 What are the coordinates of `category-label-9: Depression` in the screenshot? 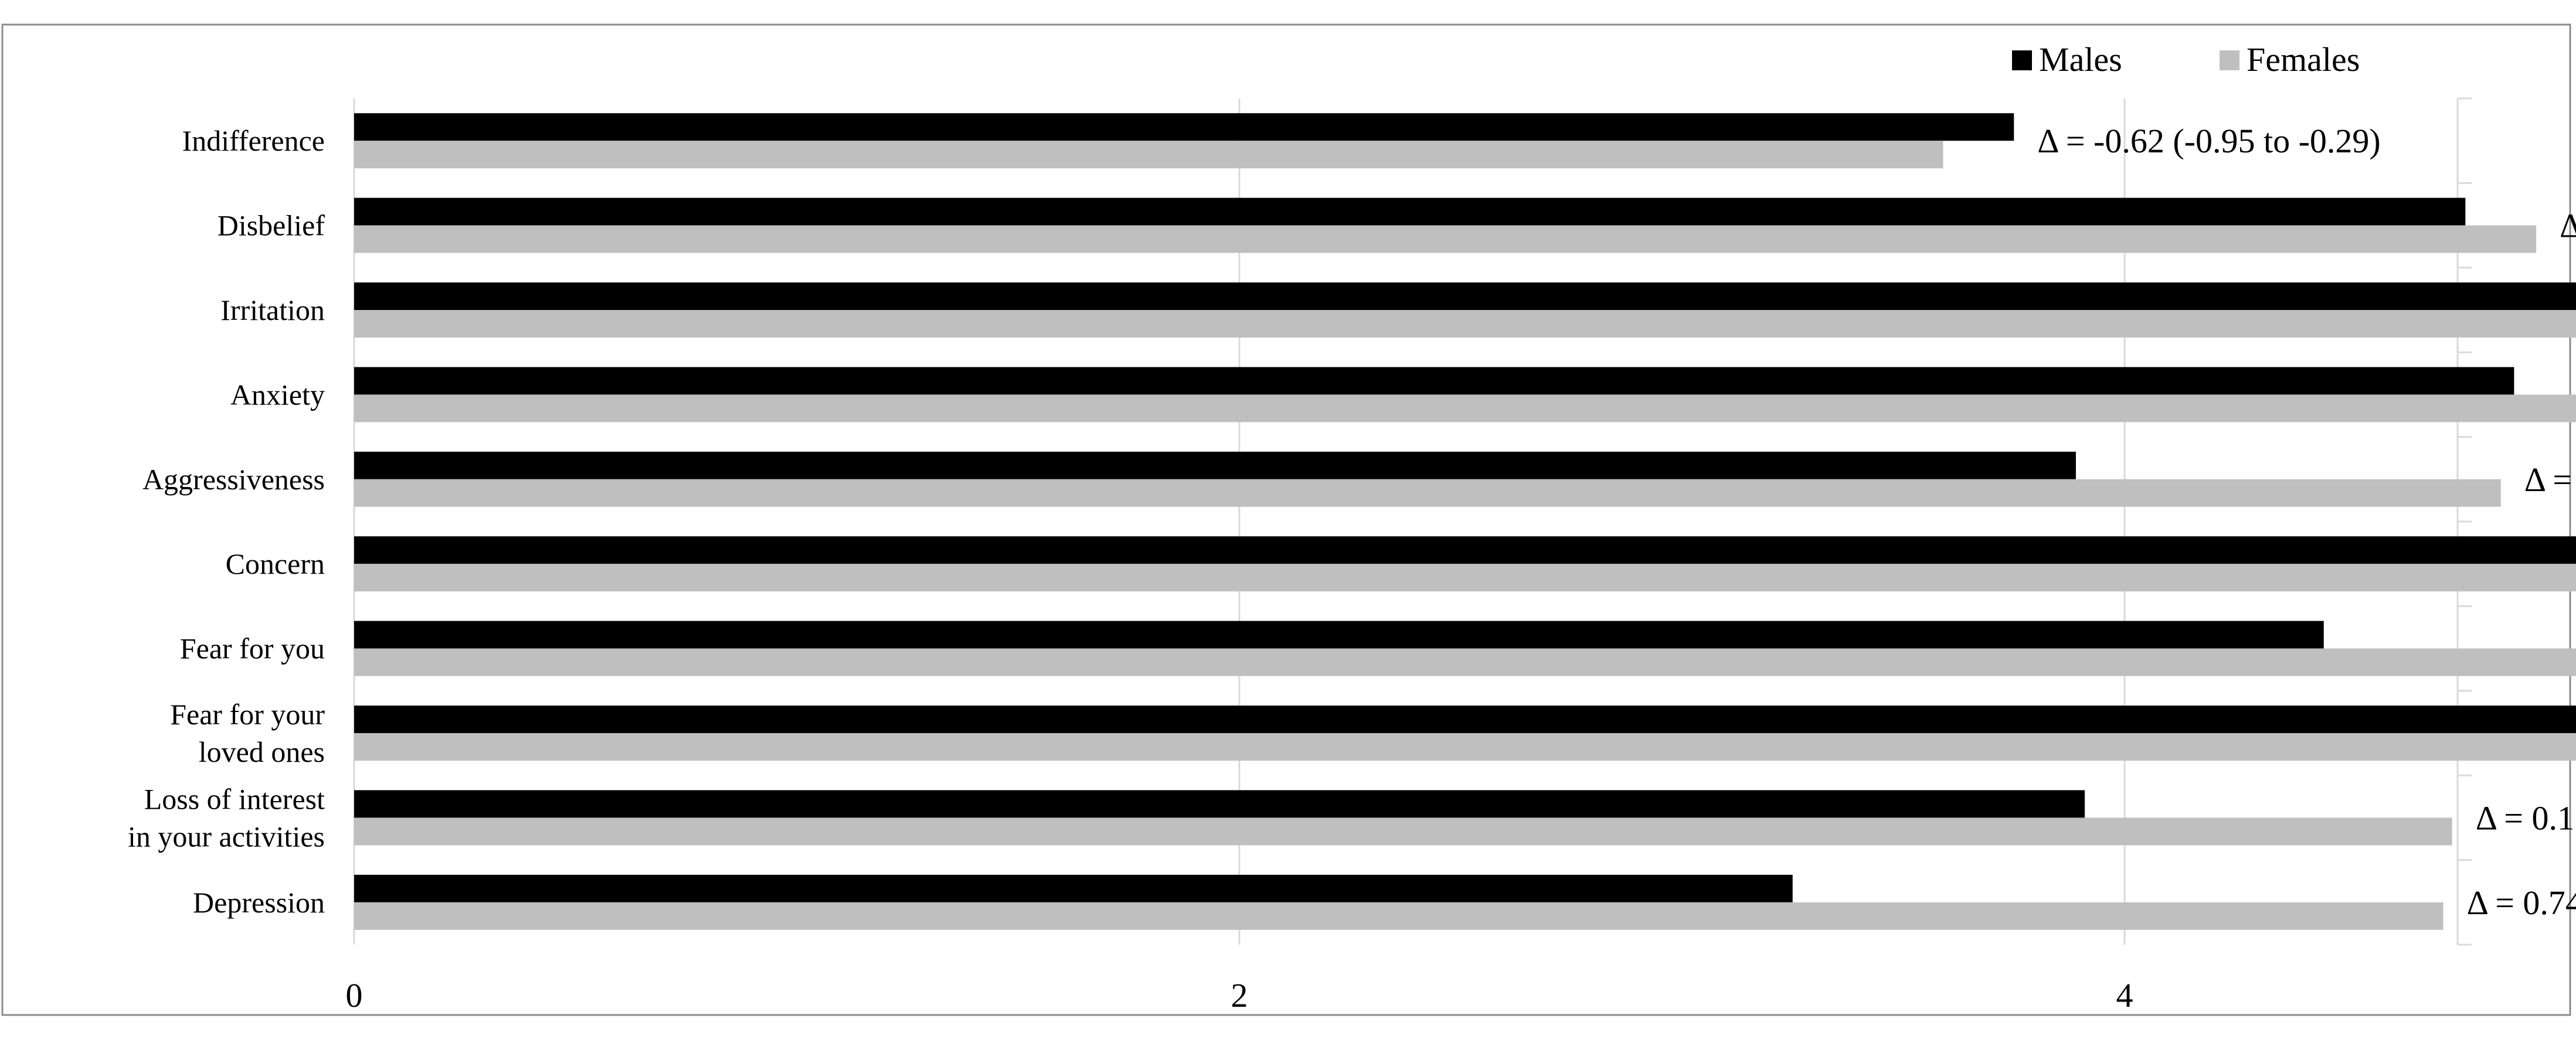 It's located at (259, 902).